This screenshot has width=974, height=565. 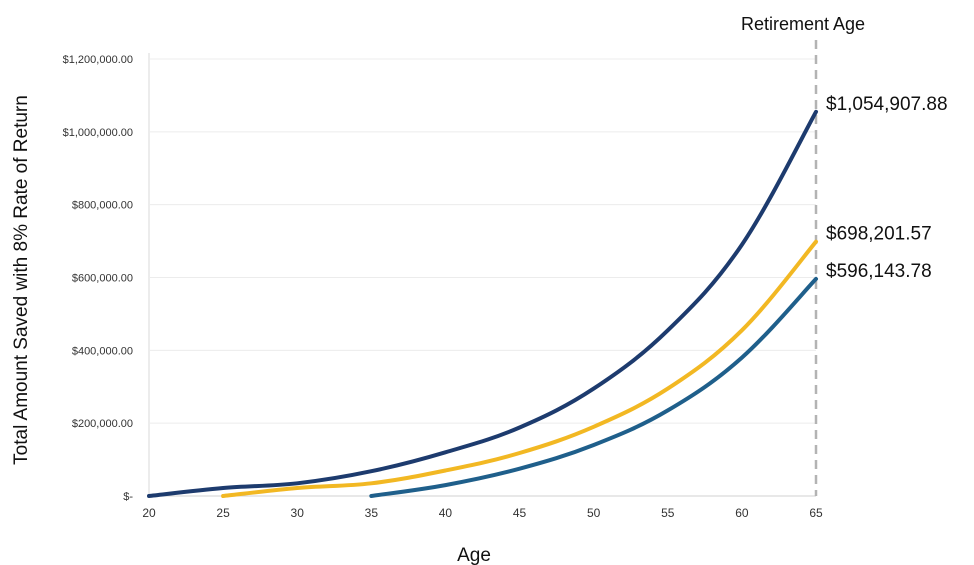 What do you see at coordinates (474, 555) in the screenshot?
I see `x-axis-title: Age` at bounding box center [474, 555].